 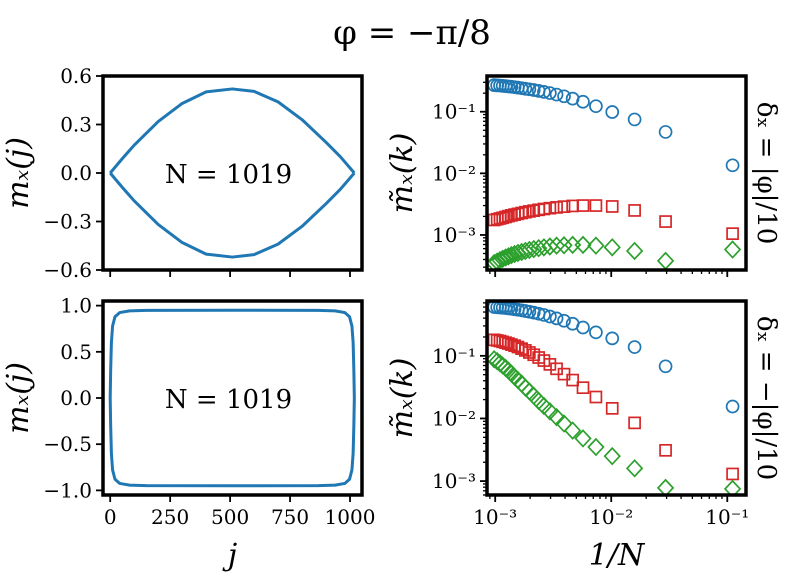 I want to click on y-tick-label: 0.3, so click(x=76, y=125).